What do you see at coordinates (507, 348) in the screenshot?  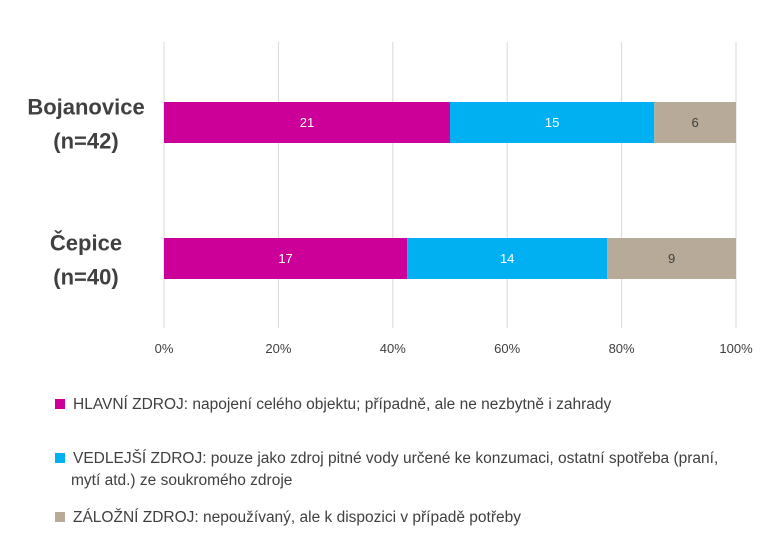 I see `x-tick-label: 60%` at bounding box center [507, 348].